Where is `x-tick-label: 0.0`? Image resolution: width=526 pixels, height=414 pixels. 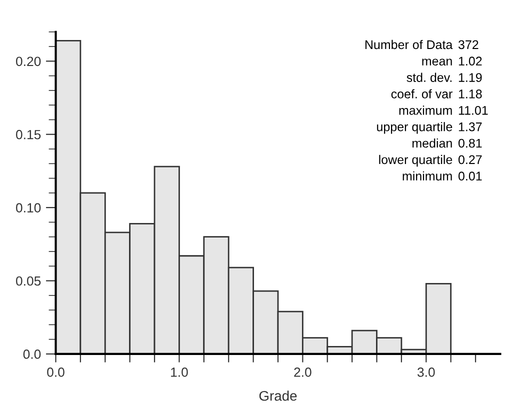 x-tick-label: 0.0 is located at coordinates (55, 372).